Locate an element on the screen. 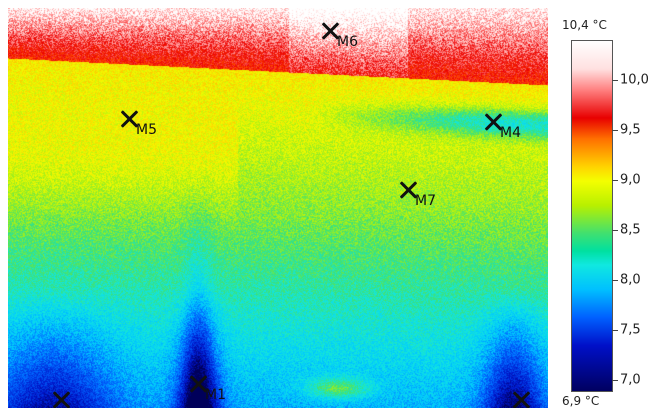 The width and height of the screenshot is (655, 412). scale-tick-label: 8,5 is located at coordinates (630, 230).